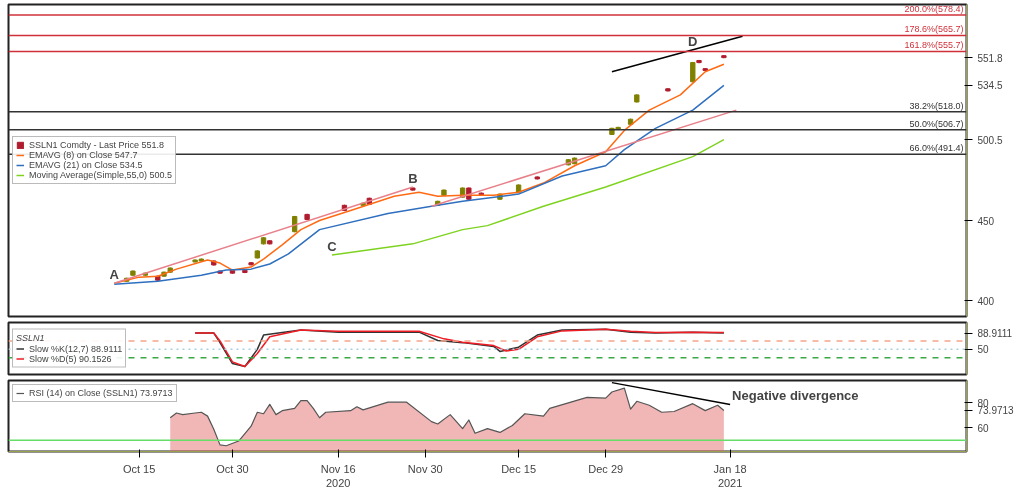 Image resolution: width=1028 pixels, height=491 pixels. What do you see at coordinates (83, 155) in the screenshot?
I see `legend-label: EMAVG (8) on Close 547.7` at bounding box center [83, 155].